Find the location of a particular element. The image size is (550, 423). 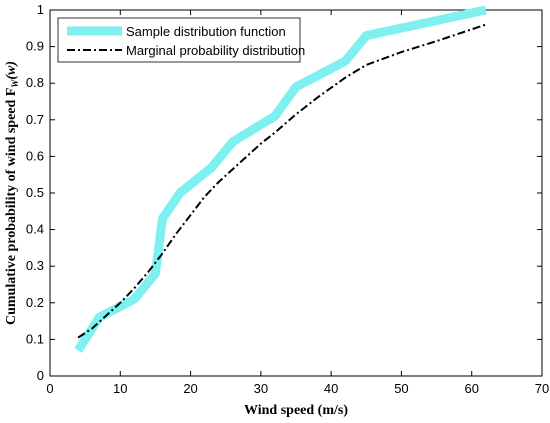

y-tick-label: 0.7 is located at coordinates (35, 119).